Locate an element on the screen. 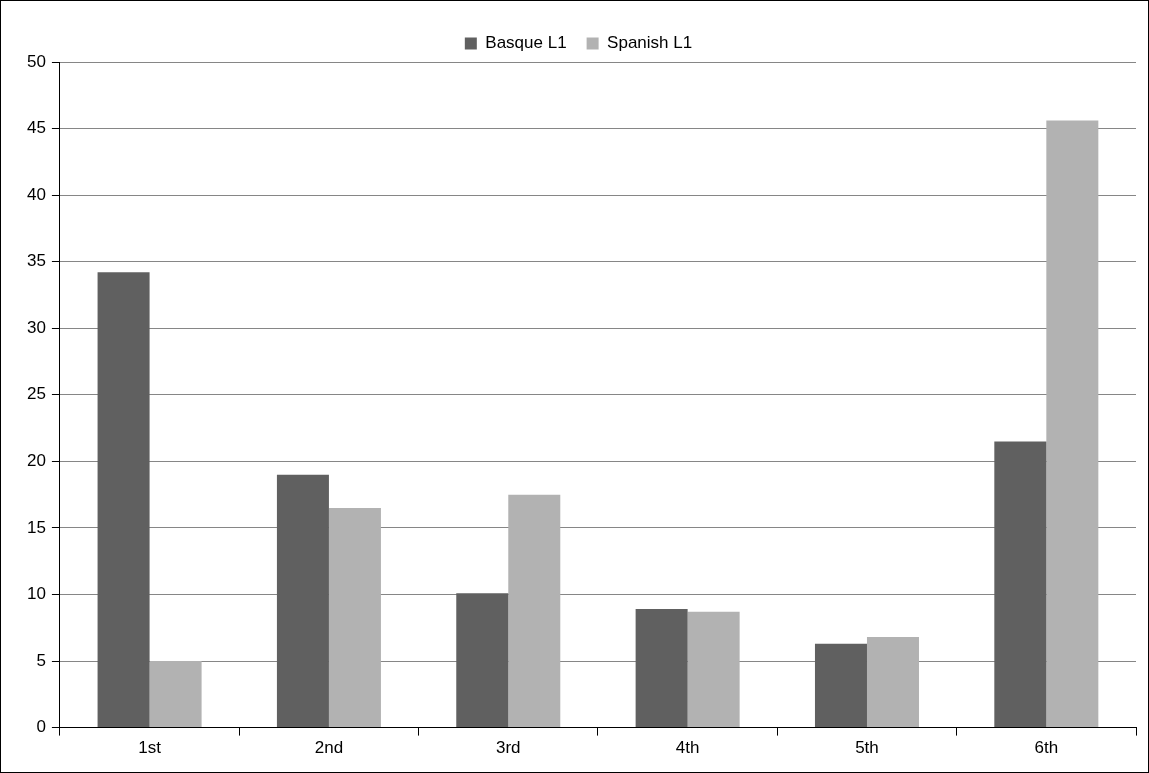  y-tick-label: 15 is located at coordinates (36, 527).